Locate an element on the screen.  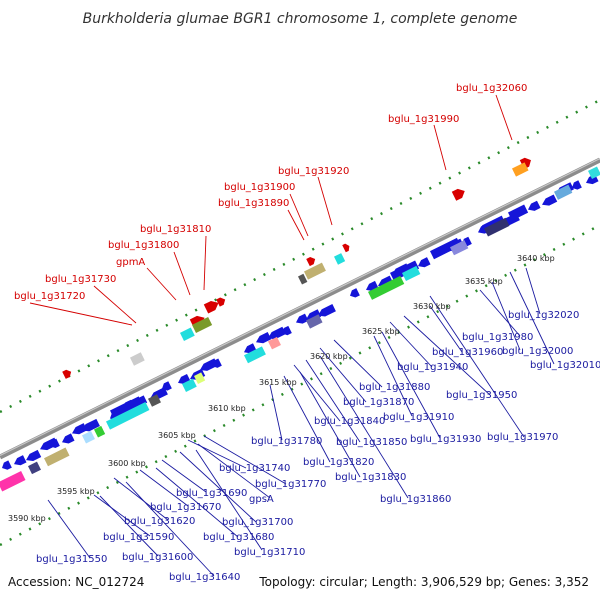
feature-salmon is located at coordinates (274, 343).